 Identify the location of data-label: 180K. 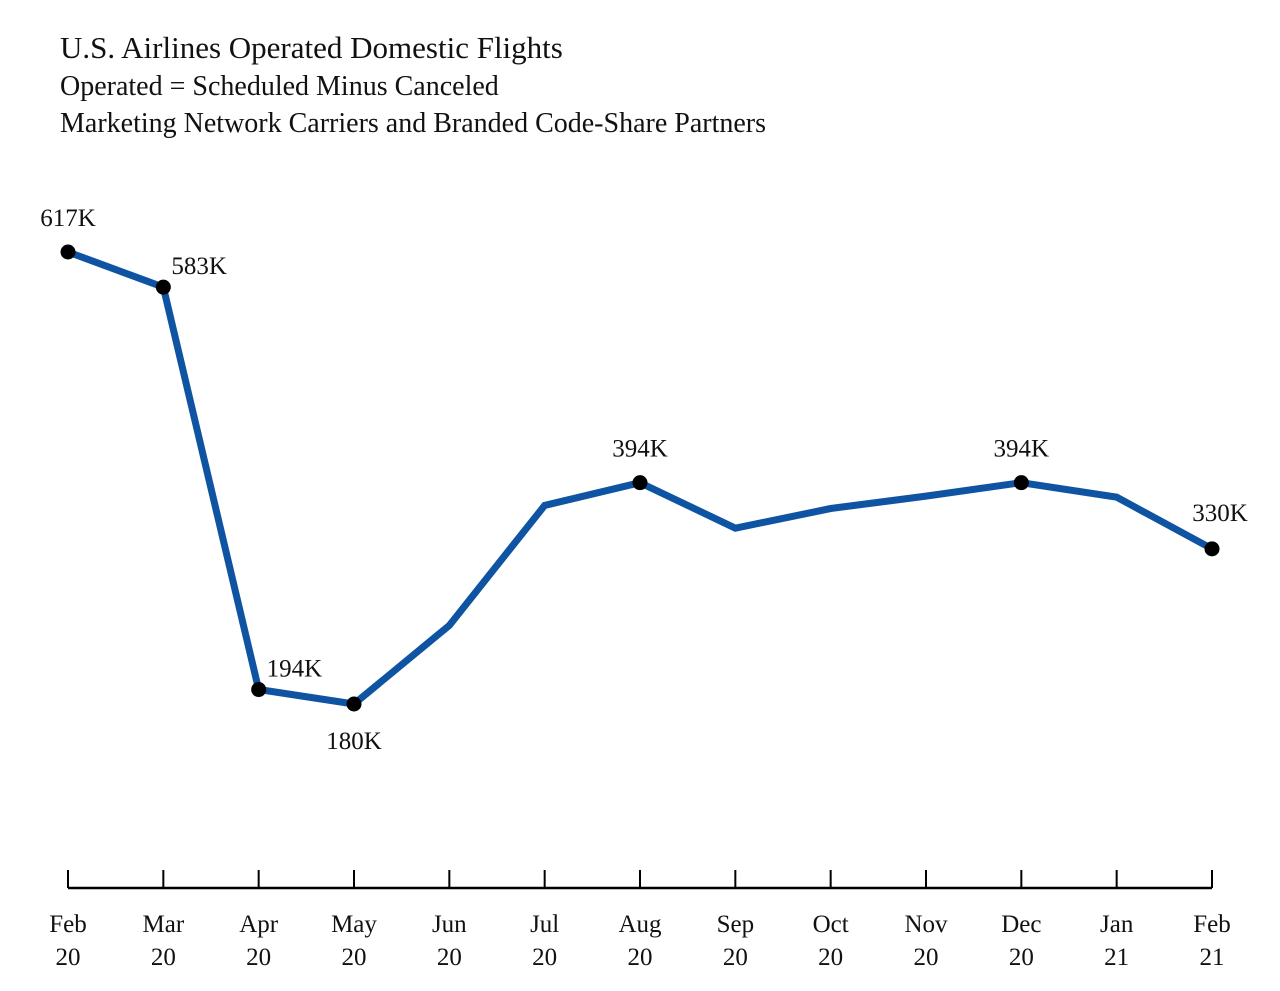
(354, 741).